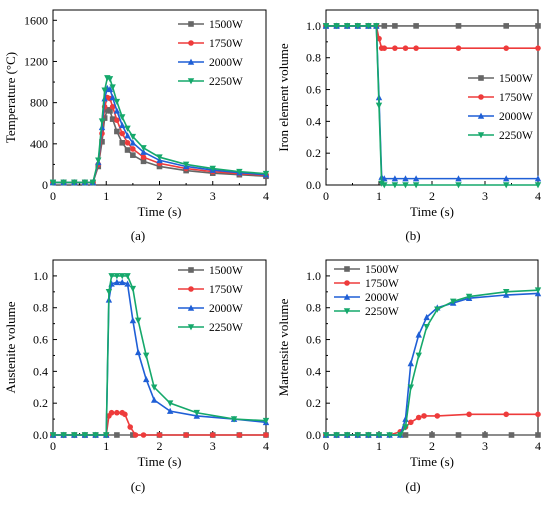 This screenshot has width=550, height=506. What do you see at coordinates (412, 486) in the screenshot?
I see `panel-label: (d)` at bounding box center [412, 486].